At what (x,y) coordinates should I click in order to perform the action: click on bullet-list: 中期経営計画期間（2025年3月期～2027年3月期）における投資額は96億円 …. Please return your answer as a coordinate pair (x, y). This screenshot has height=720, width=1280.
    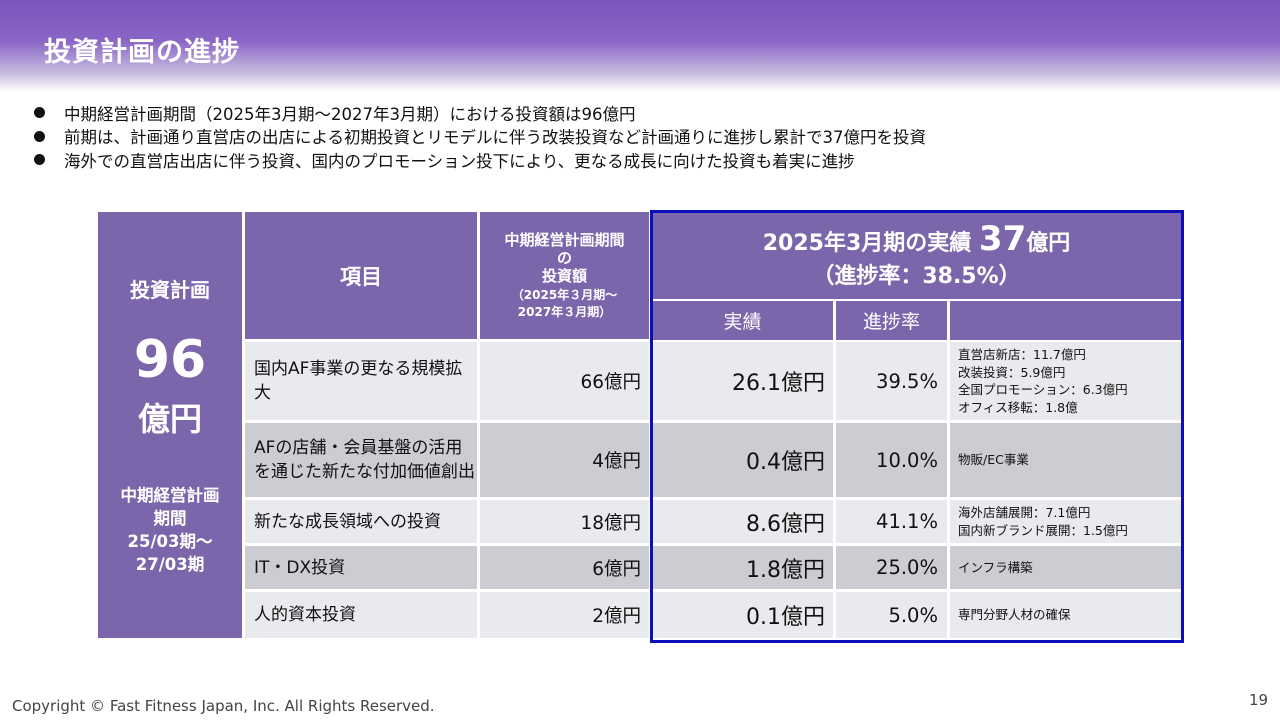
    Looking at the image, I should click on (632, 136).